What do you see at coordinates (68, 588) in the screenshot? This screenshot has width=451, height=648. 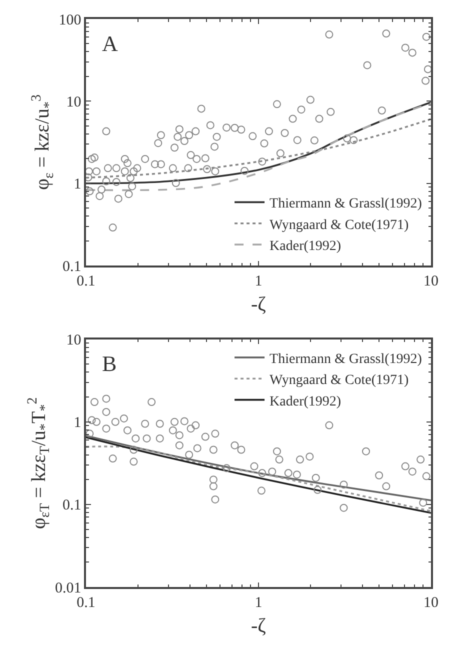 I see `y-tick-label: 0.01` at bounding box center [68, 588].